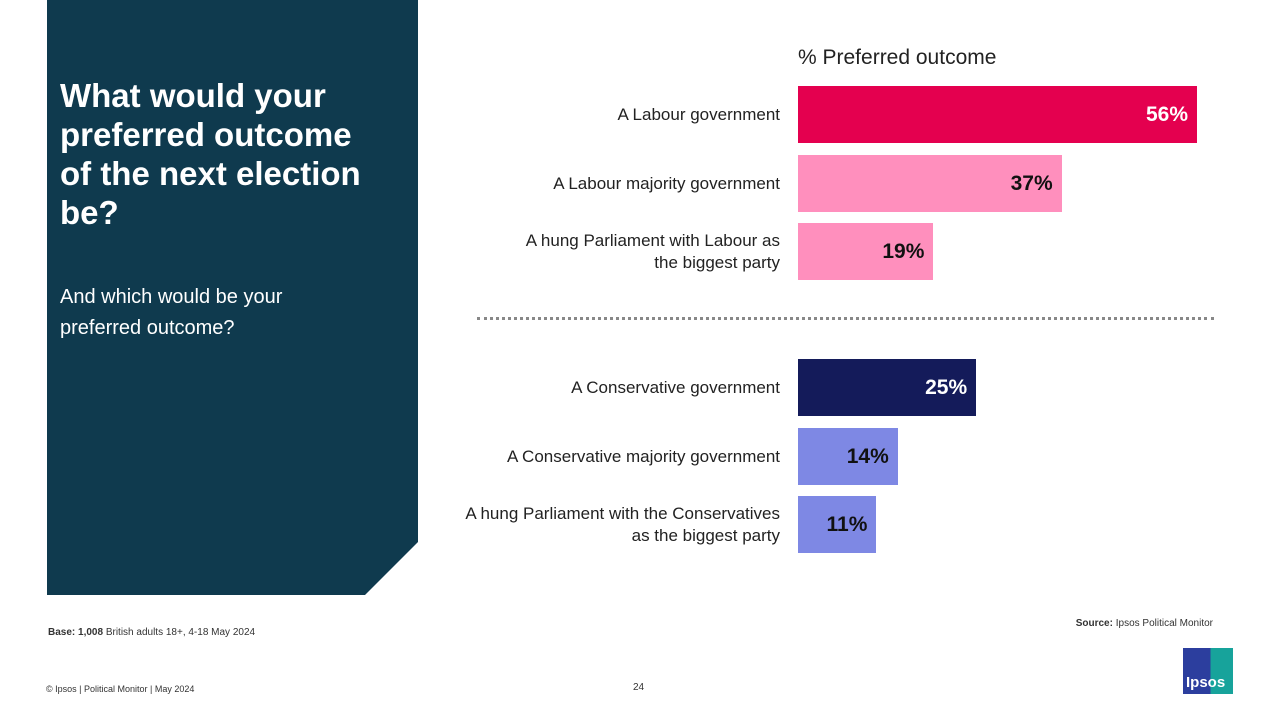 Image resolution: width=1280 pixels, height=720 pixels. I want to click on data-label: 25%, so click(946, 387).